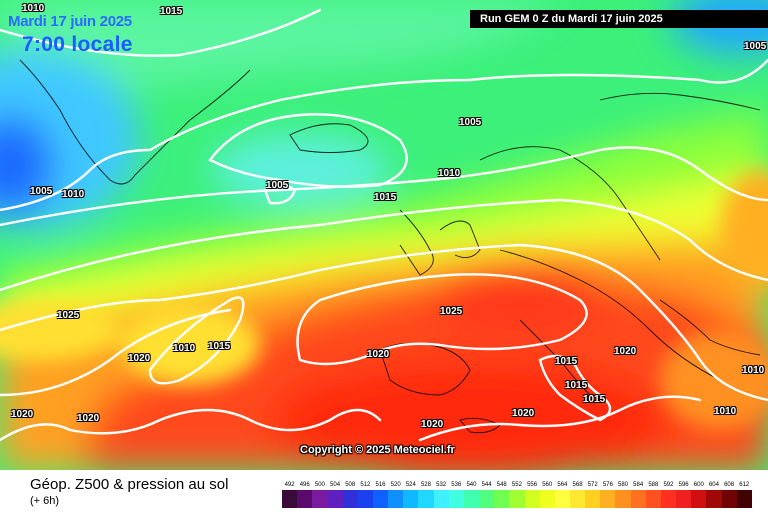 The width and height of the screenshot is (768, 512). I want to click on scale-label: 596, so click(683, 485).